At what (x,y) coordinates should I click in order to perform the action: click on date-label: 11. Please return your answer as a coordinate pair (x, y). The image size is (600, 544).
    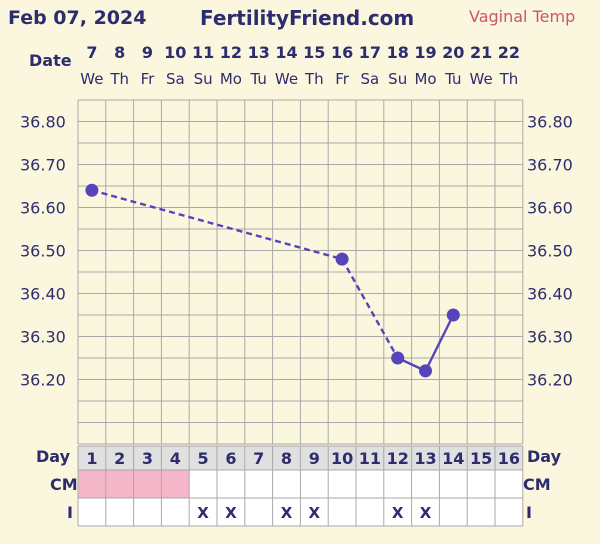
    Looking at the image, I should click on (203, 52).